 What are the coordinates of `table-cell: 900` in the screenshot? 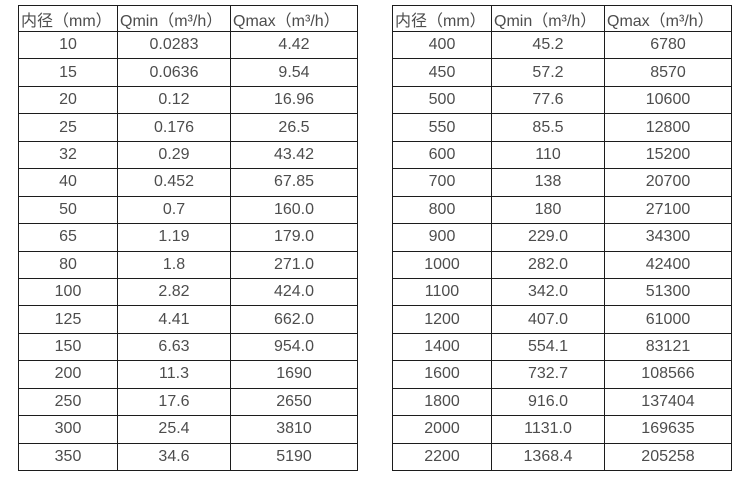 It's located at (442, 237).